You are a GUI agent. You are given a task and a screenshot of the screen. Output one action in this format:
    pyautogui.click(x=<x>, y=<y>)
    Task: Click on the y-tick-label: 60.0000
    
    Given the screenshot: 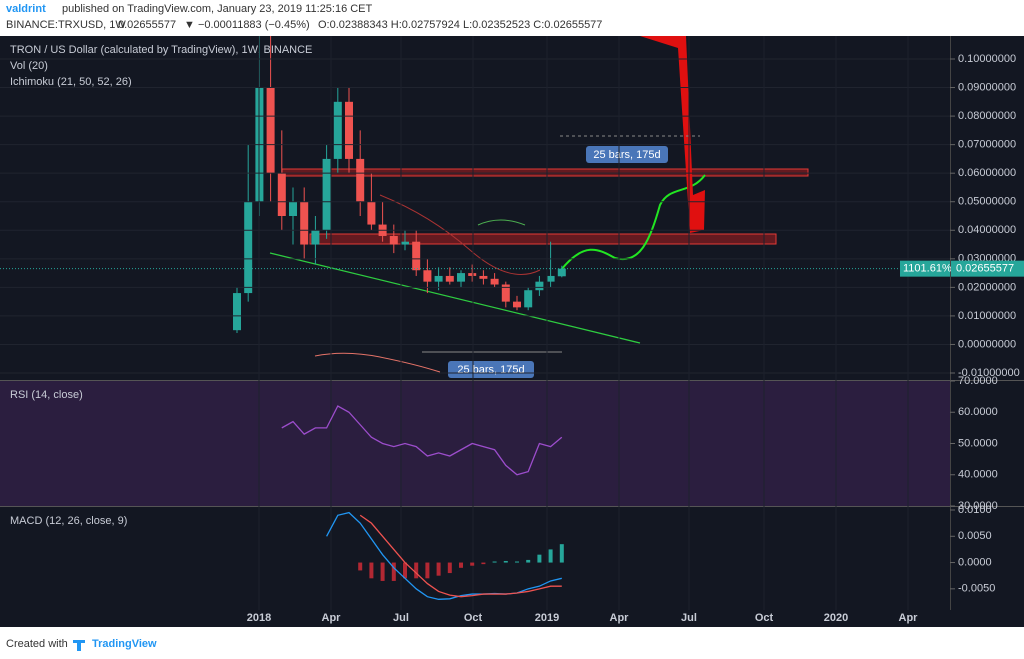 What is the action you would take?
    pyautogui.click(x=978, y=412)
    